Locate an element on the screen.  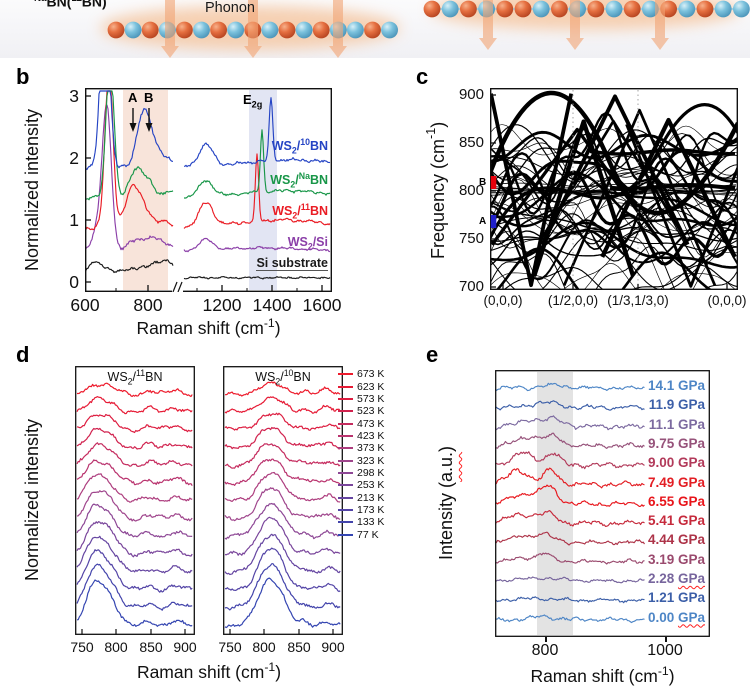
pressure-label: 4.44 GPa is located at coordinates (676, 540).